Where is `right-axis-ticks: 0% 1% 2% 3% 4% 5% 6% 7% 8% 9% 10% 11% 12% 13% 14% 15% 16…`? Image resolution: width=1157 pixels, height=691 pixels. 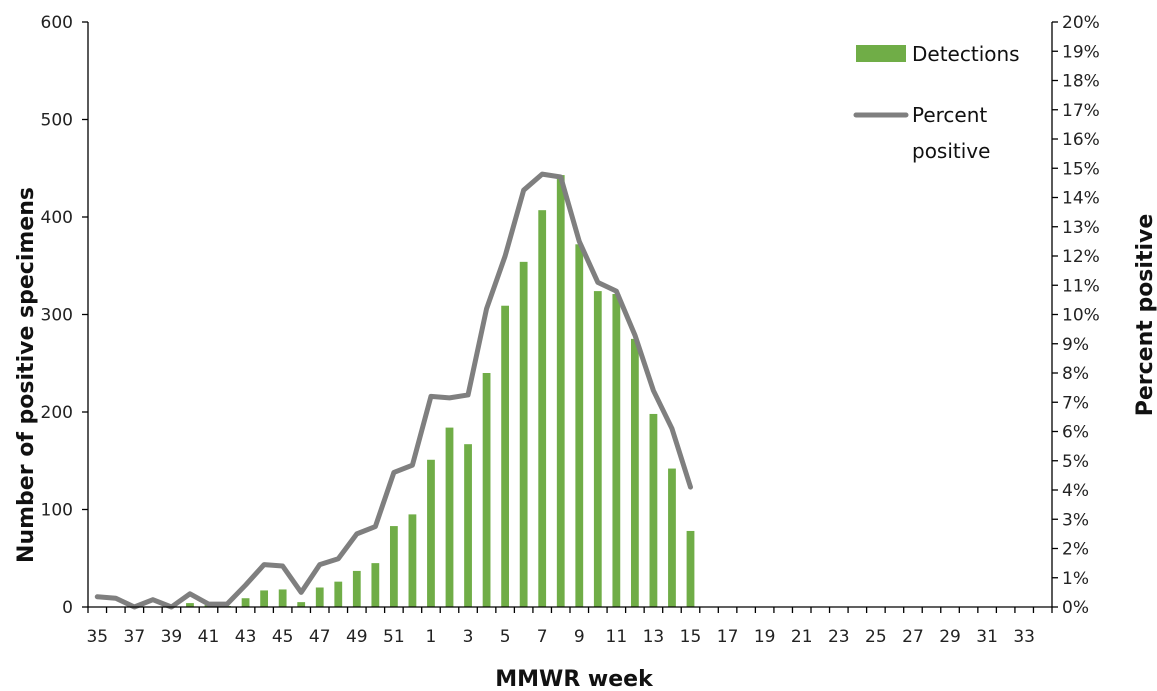 right-axis-ticks: 0% 1% 2% 3% 4% 5% 6% 7% 8% 9% 10% 11% 12% 13% 14% 15% 16… is located at coordinates (1076, 315).